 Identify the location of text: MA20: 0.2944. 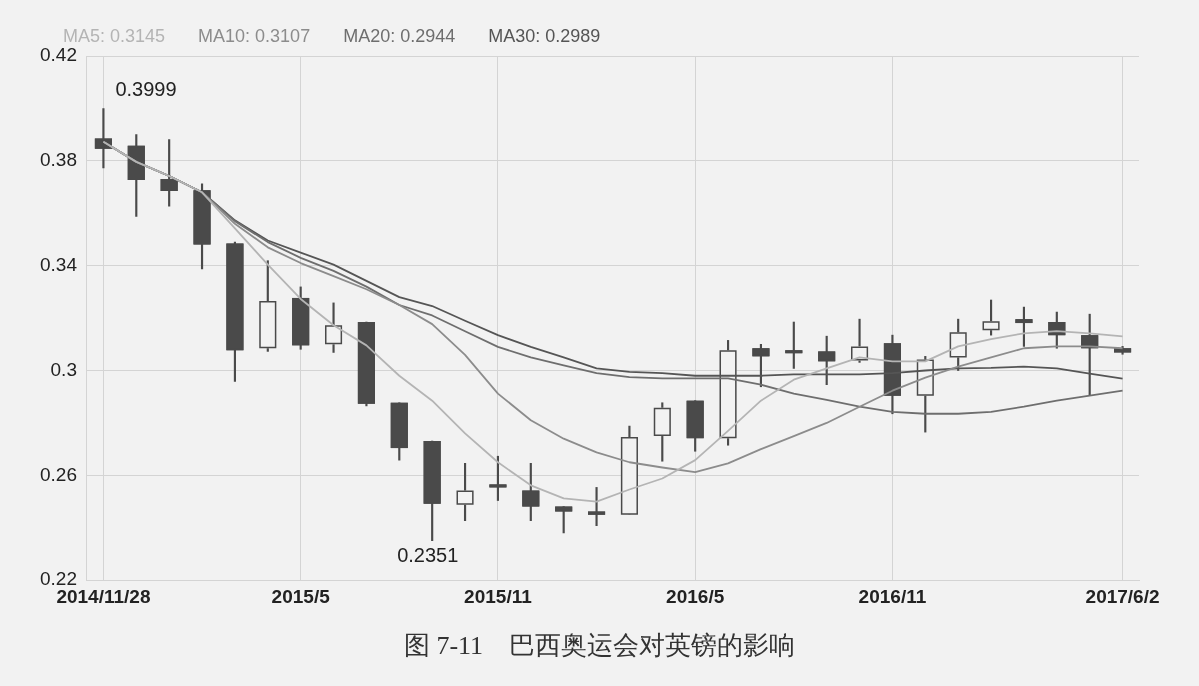
(399, 35).